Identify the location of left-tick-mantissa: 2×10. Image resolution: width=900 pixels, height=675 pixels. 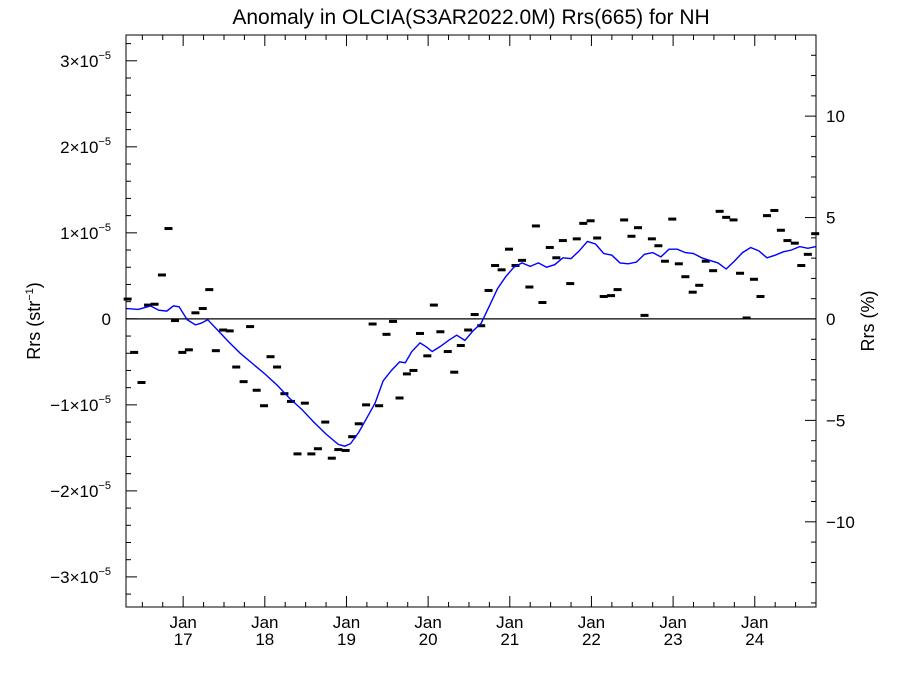
(79, 147).